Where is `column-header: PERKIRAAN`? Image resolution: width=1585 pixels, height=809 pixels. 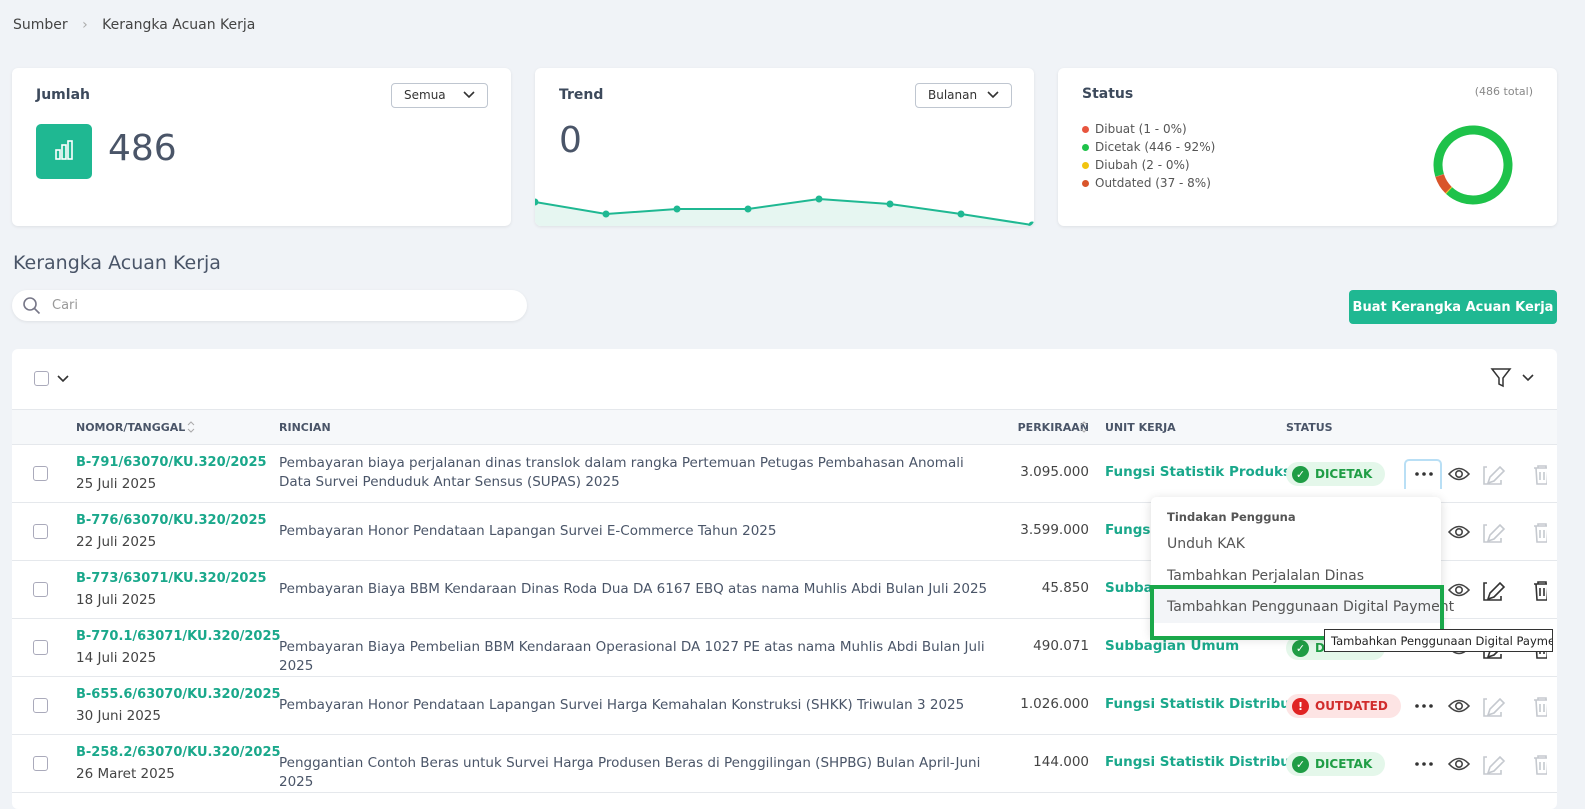 column-header: PERKIRAAN is located at coordinates (1053, 427).